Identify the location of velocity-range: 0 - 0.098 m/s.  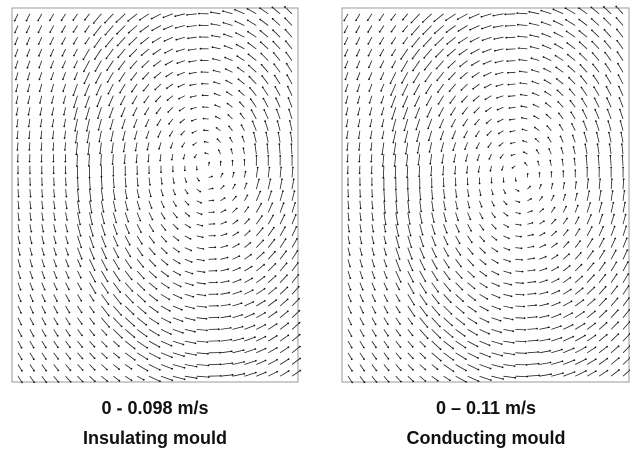
(155, 408).